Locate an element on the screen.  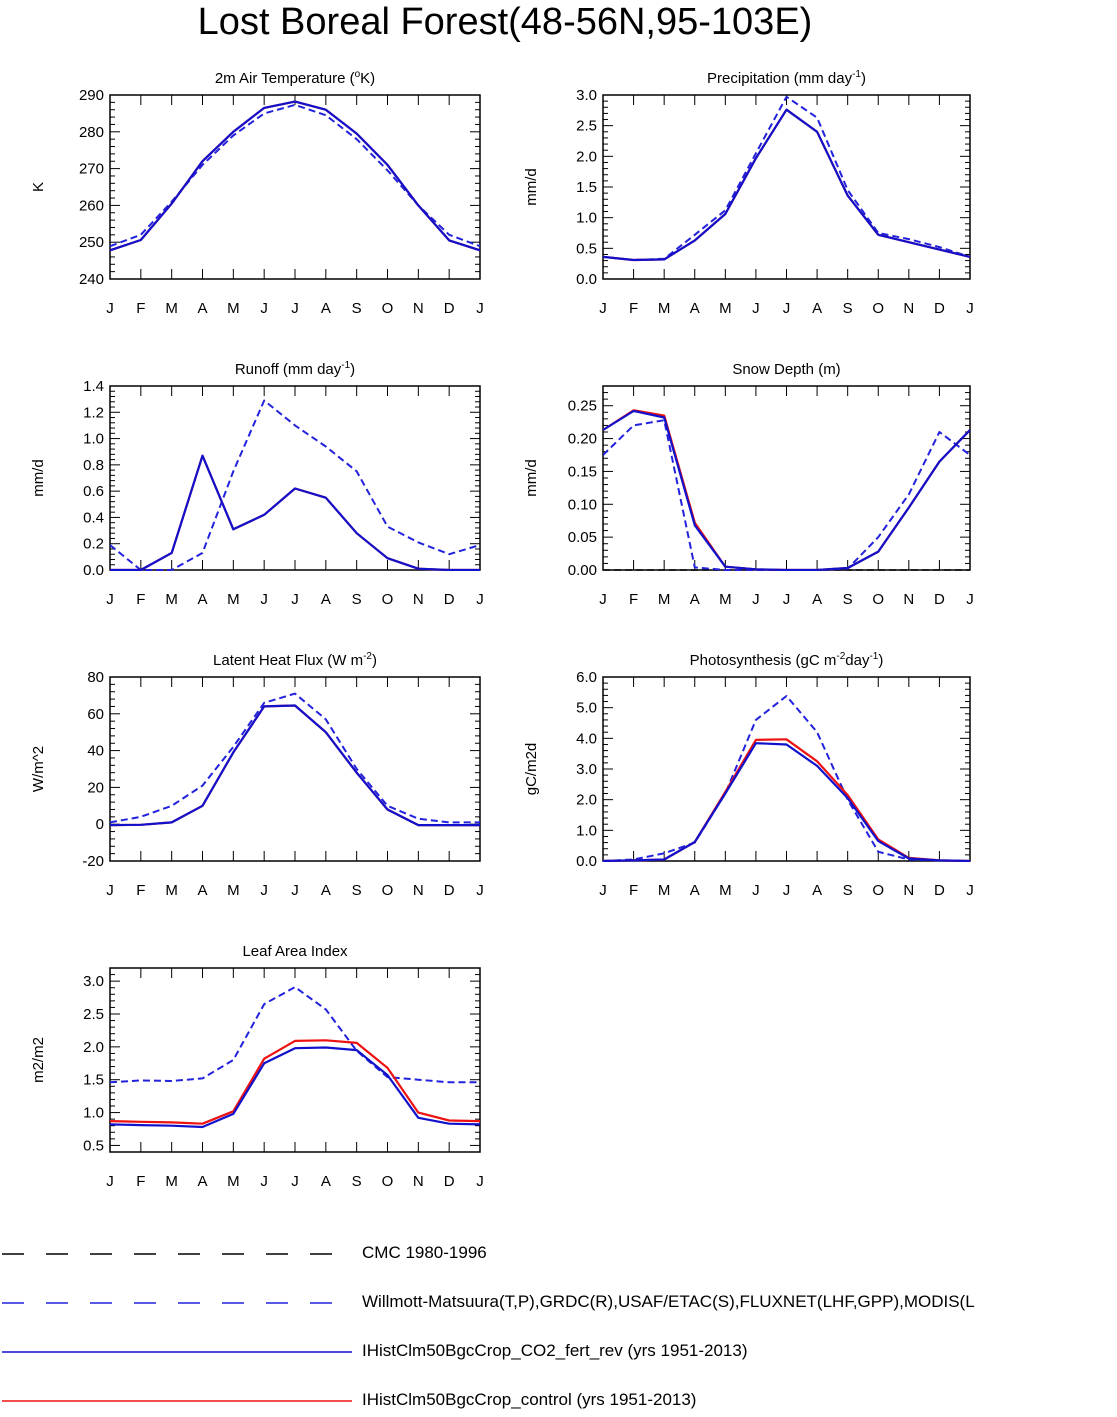
y-axis-label: gC/m2d is located at coordinates (531, 769).